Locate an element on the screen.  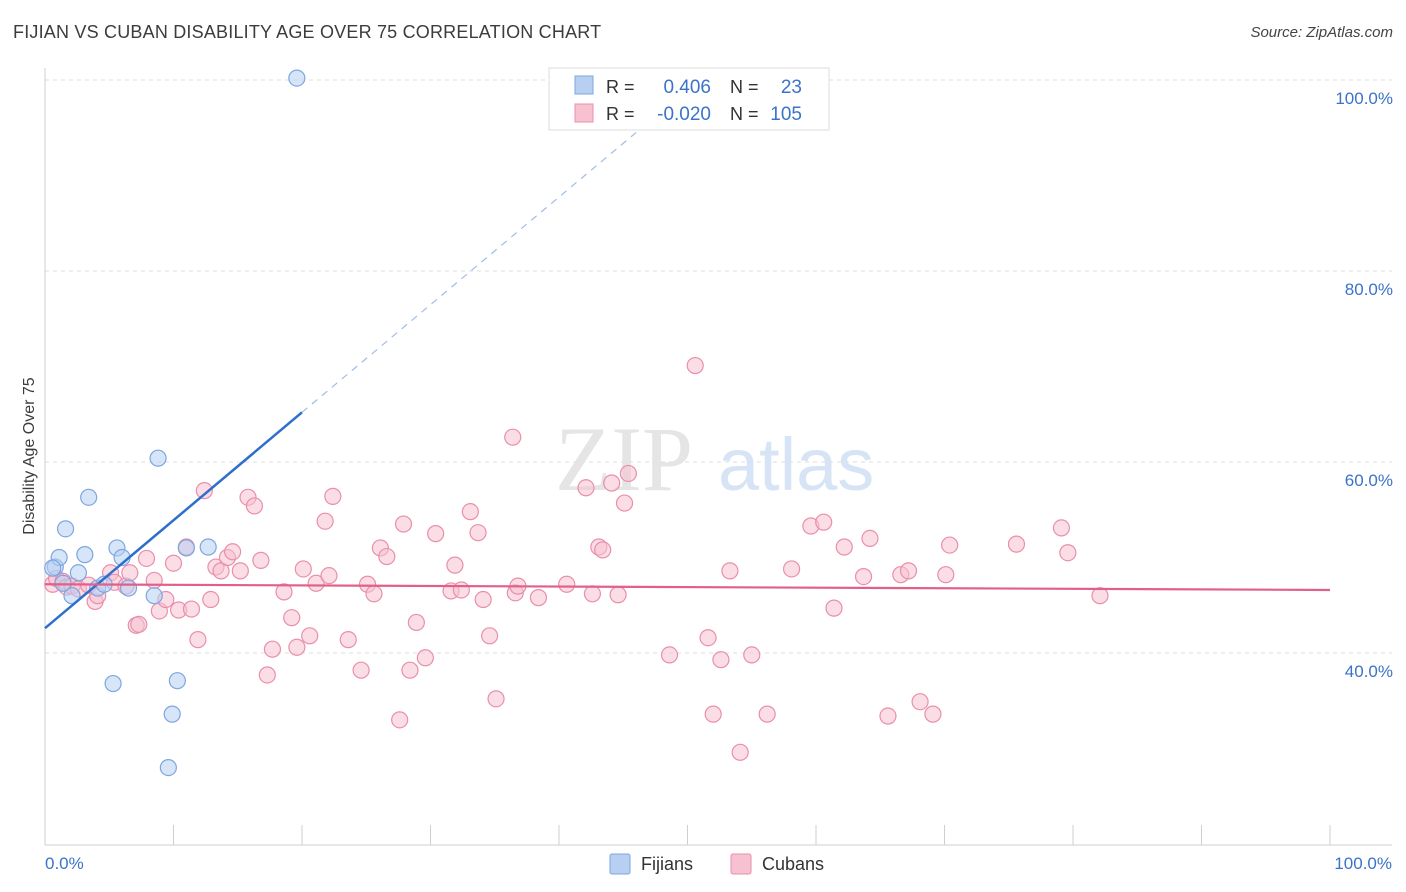
y-tick-label-40: 40.0% is located at coordinates (1369, 671).